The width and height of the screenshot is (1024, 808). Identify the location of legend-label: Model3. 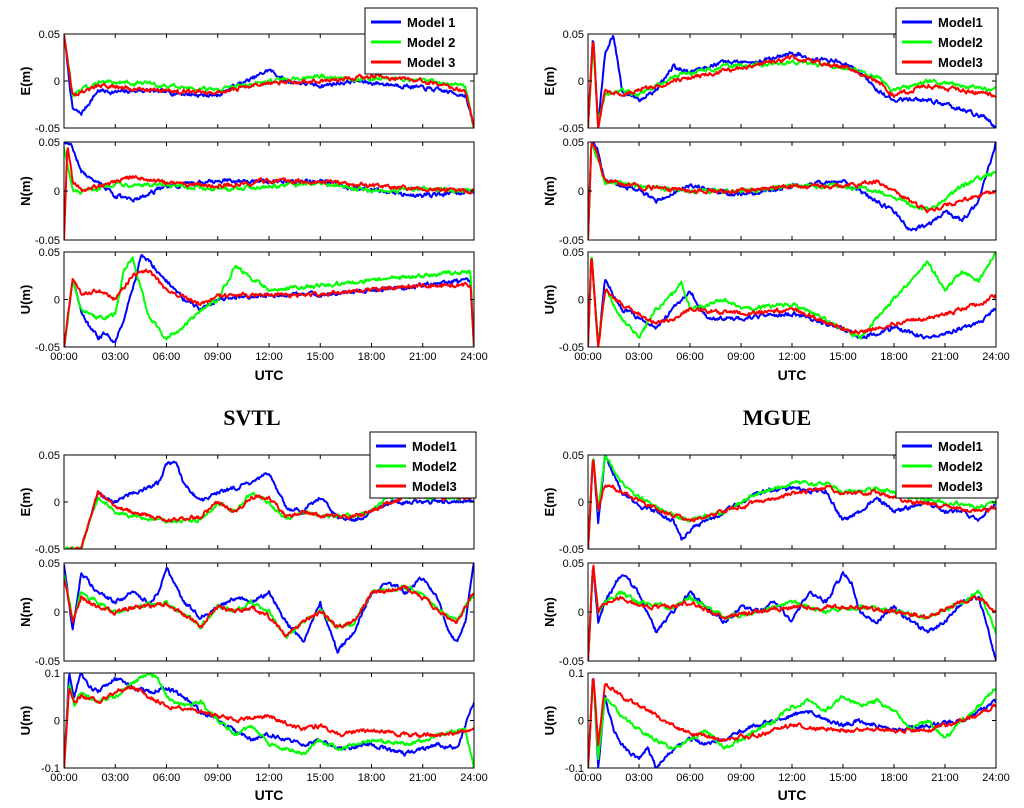
(960, 62).